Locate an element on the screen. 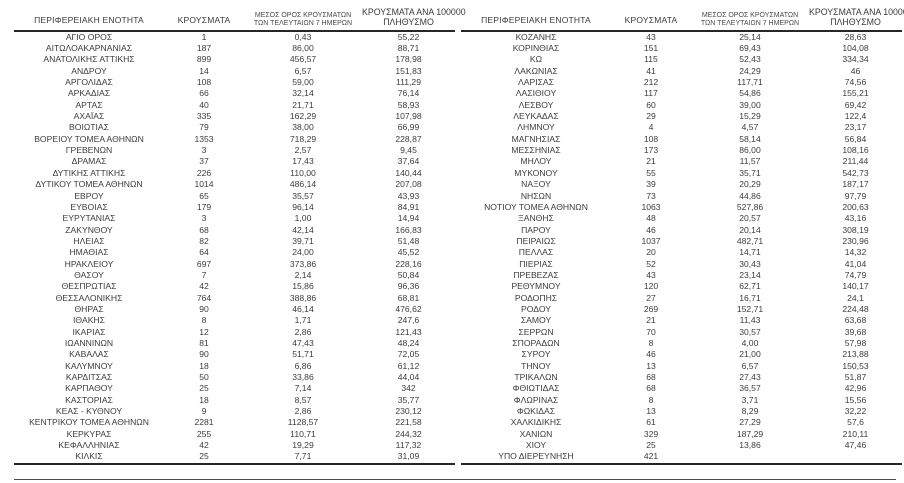 The height and width of the screenshot is (483, 904). column-header-per100k: ΚΡΟΥΣΜΑΤΑ ΑΝΑ 100000 ΠΛΗΘΥΣΜΟ is located at coordinates (856, 19).